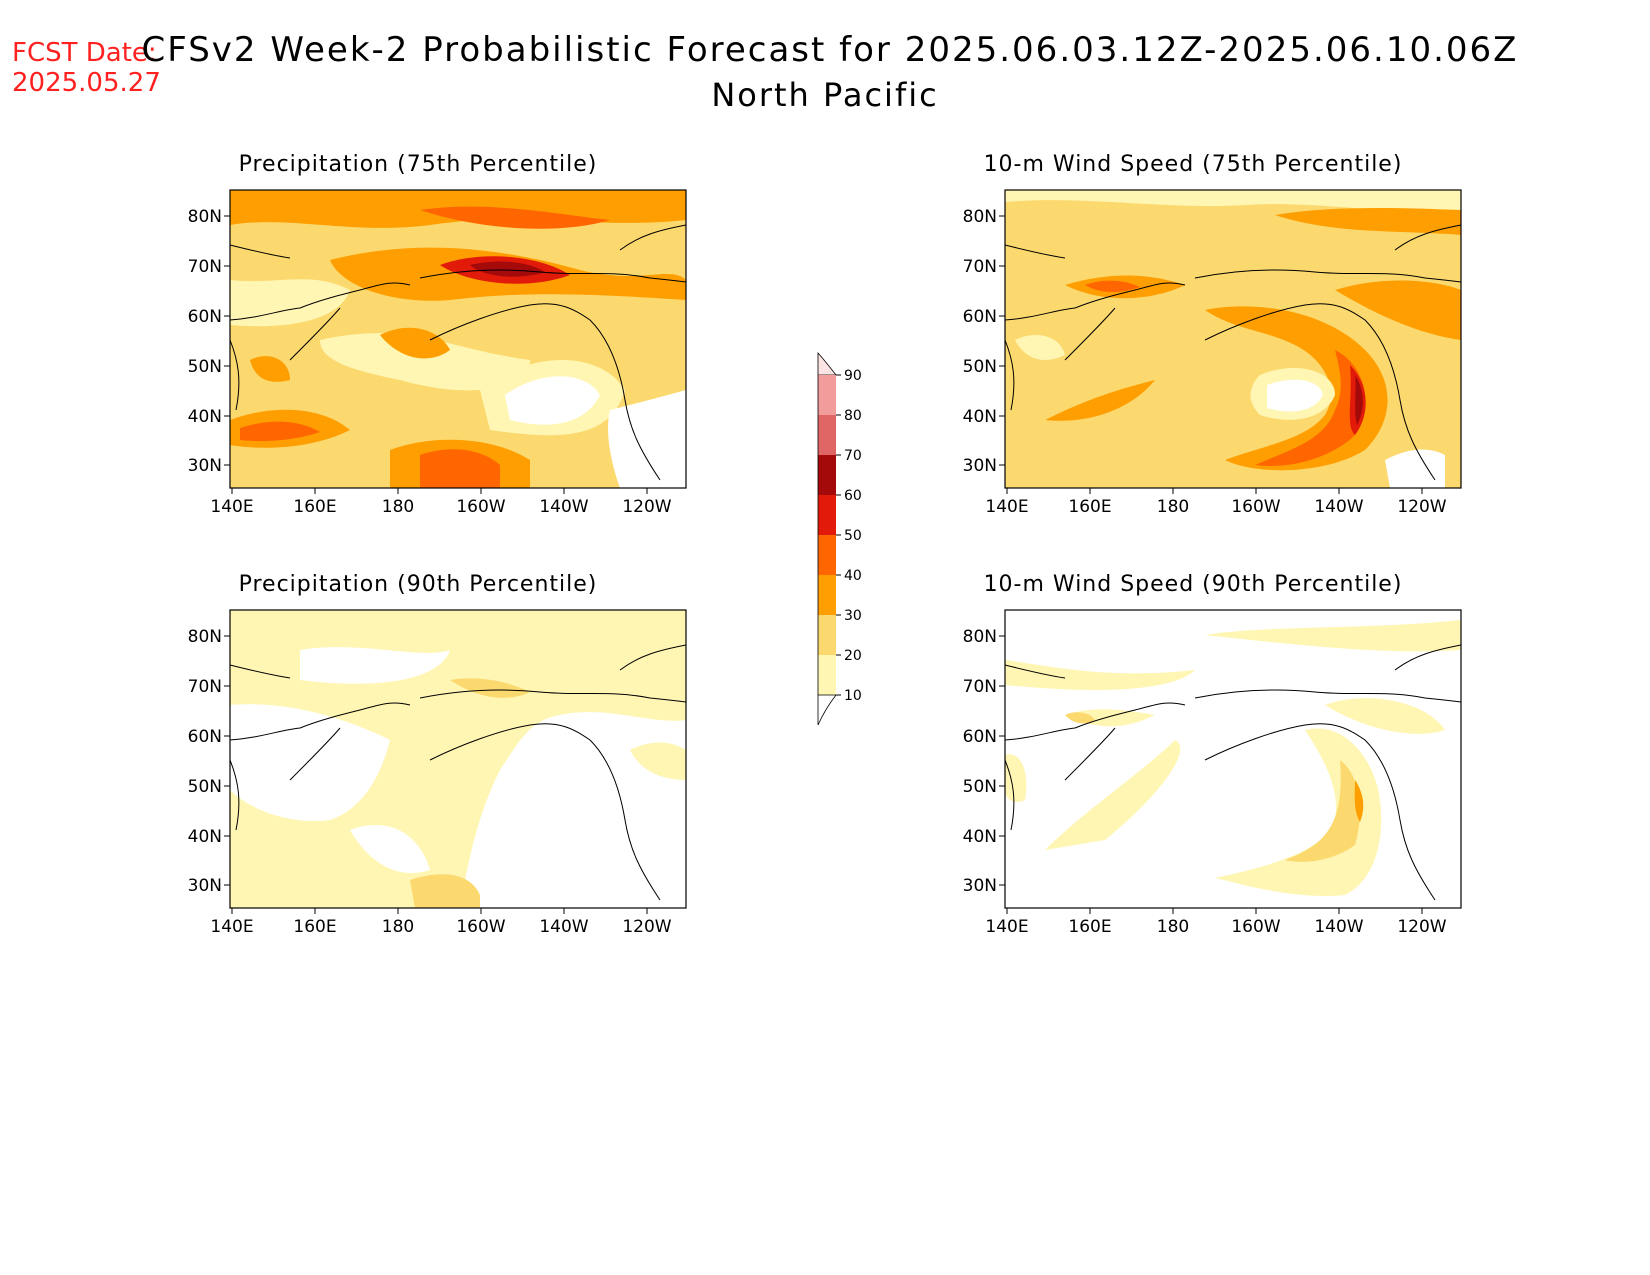 The width and height of the screenshot is (1650, 1275). Describe the element at coordinates (827, 363) in the screenshot. I see `colorbar-top-tip` at that location.